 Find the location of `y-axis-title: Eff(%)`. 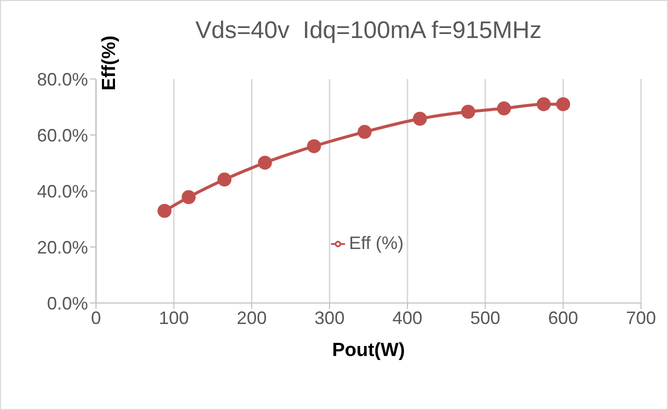

y-axis-title: Eff(%) is located at coordinates (110, 63).